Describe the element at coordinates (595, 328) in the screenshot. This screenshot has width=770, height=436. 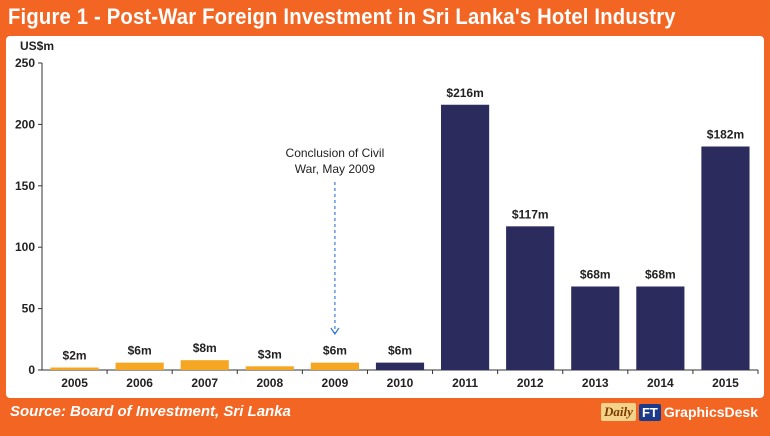
I see `bar-2013` at that location.